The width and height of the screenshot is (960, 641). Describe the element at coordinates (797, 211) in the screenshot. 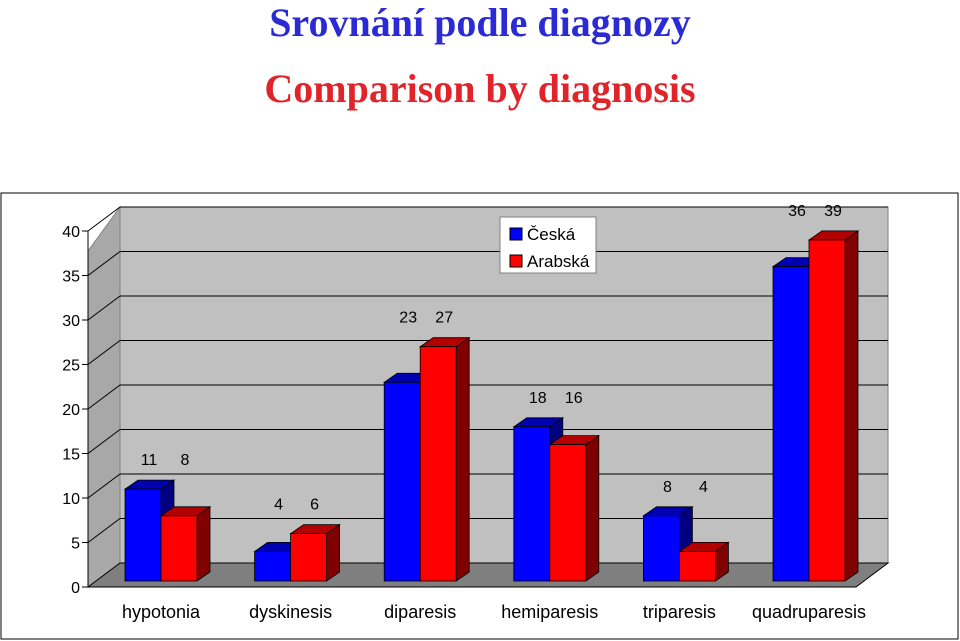

I see `data-label-ceska-quadruparesis: 36` at that location.